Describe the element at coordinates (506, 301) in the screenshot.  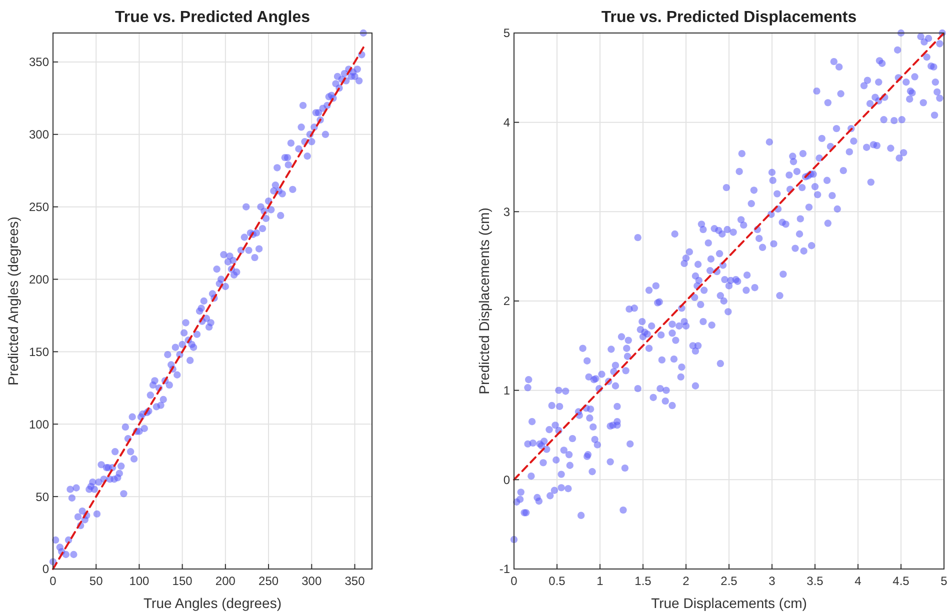
I see `y-tick-label: 2` at that location.